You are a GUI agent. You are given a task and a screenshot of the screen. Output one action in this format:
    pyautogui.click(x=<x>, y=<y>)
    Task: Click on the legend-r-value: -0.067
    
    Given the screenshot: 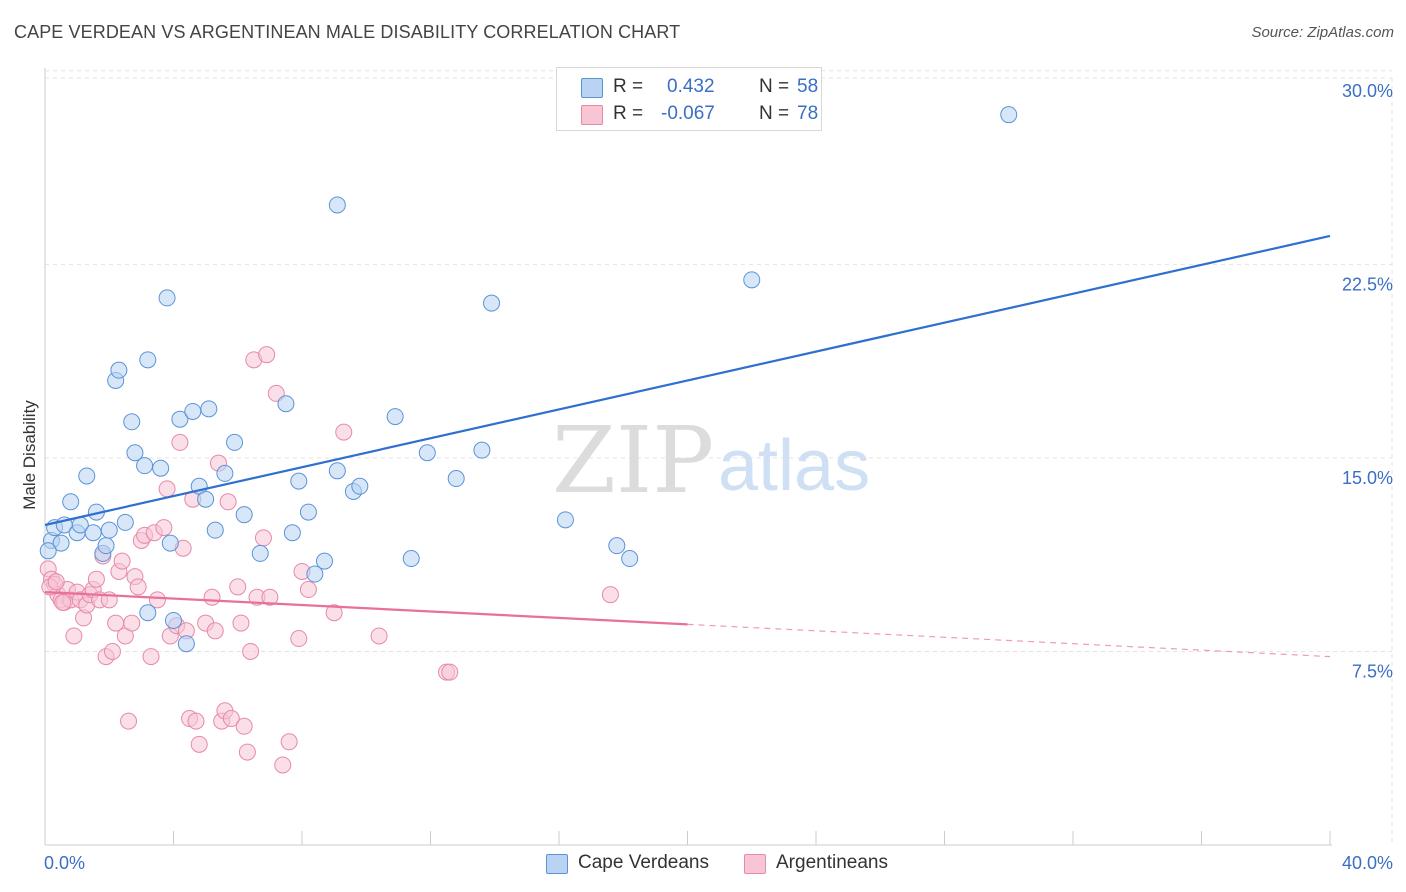 What is the action you would take?
    pyautogui.click(x=688, y=113)
    